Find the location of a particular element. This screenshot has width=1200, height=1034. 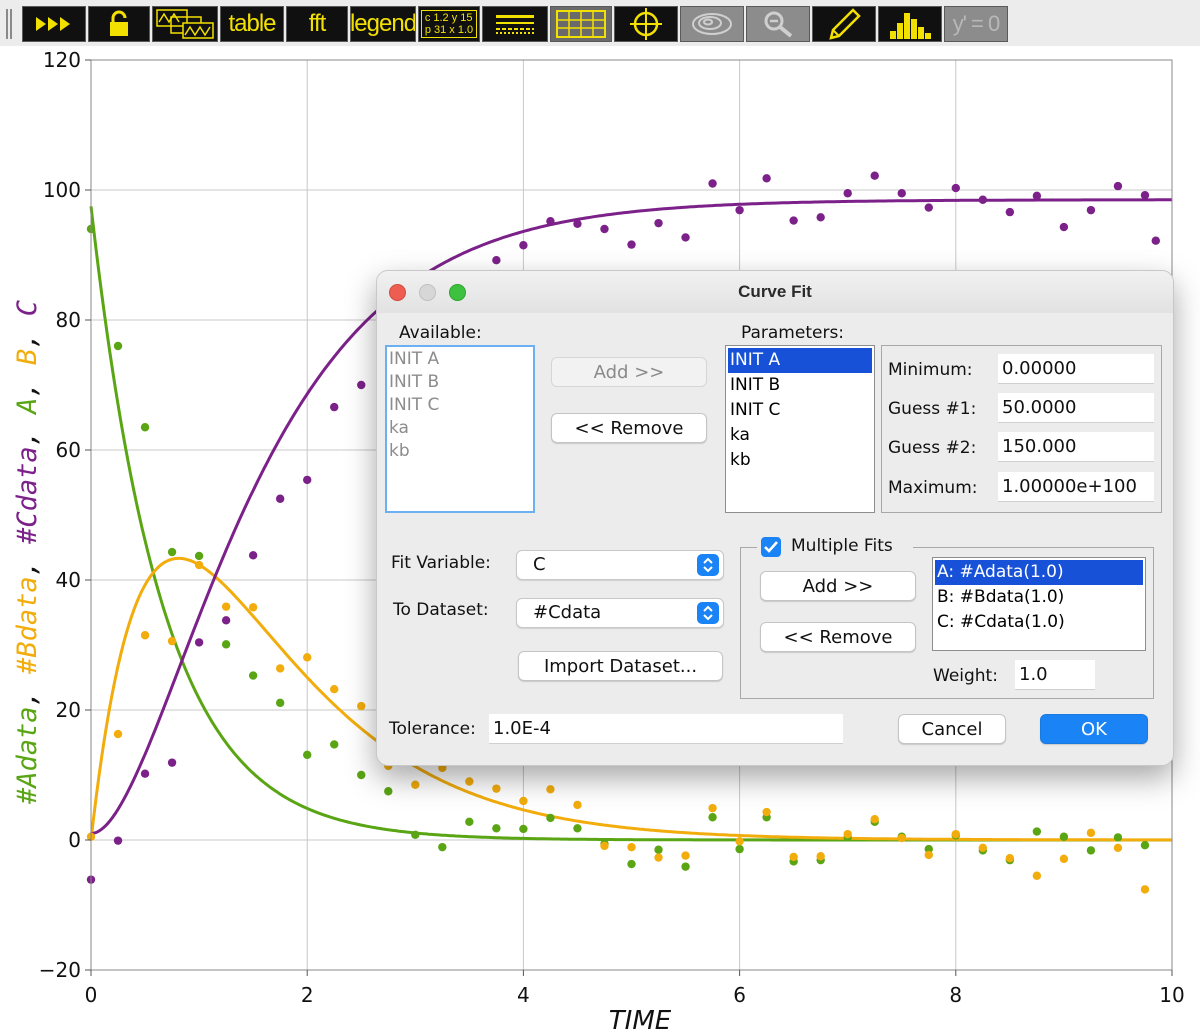

multiple-fits-checkbox is located at coordinates (771, 547).